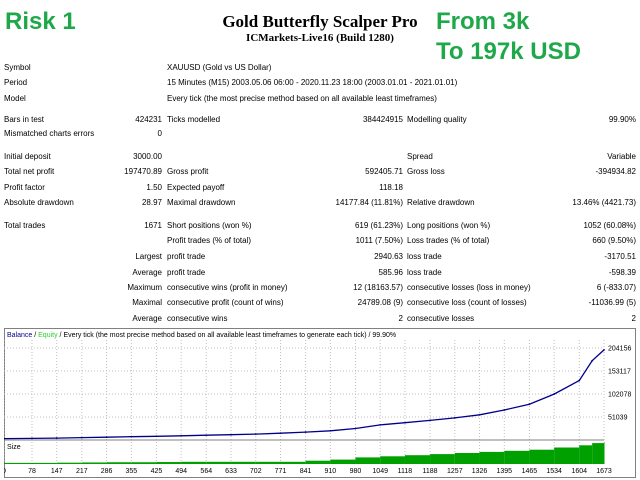 The height and width of the screenshot is (480, 640). Describe the element at coordinates (554, 471) in the screenshot. I see `x-tick-label: 1534` at that location.